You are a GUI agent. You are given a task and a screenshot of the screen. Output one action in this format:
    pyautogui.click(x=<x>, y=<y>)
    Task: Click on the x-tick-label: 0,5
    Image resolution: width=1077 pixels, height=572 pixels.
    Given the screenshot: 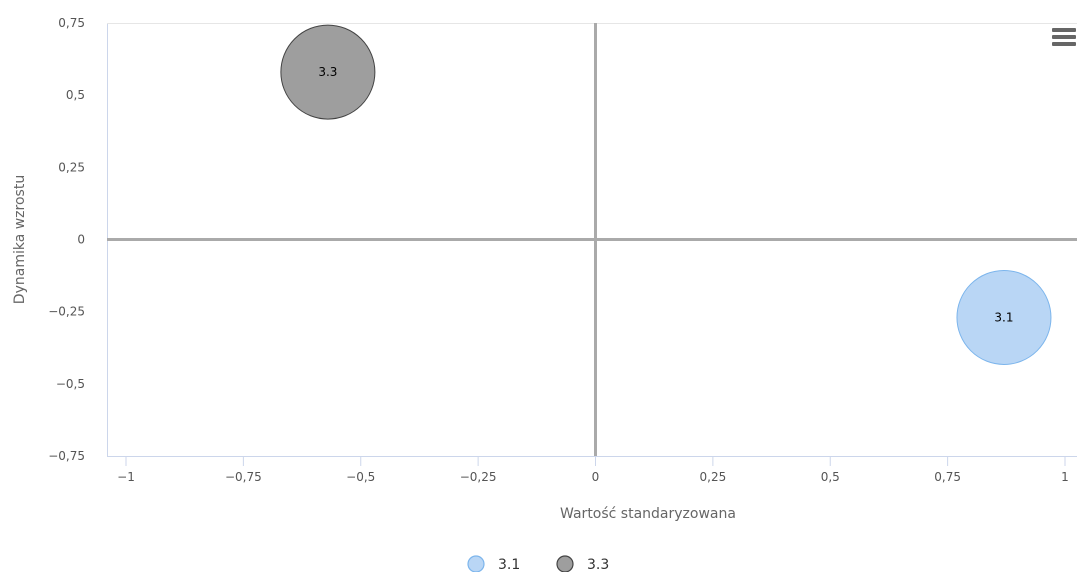 What is the action you would take?
    pyautogui.click(x=830, y=477)
    